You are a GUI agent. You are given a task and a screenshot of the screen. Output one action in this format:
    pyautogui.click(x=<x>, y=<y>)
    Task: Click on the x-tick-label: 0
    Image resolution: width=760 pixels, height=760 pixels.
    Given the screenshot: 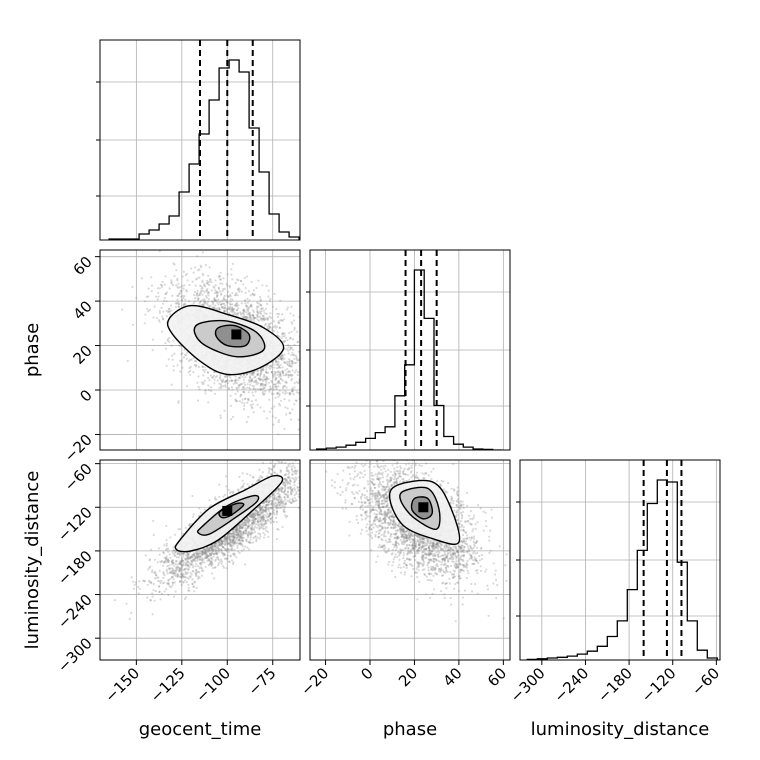 What is the action you would take?
    pyautogui.click(x=366, y=673)
    